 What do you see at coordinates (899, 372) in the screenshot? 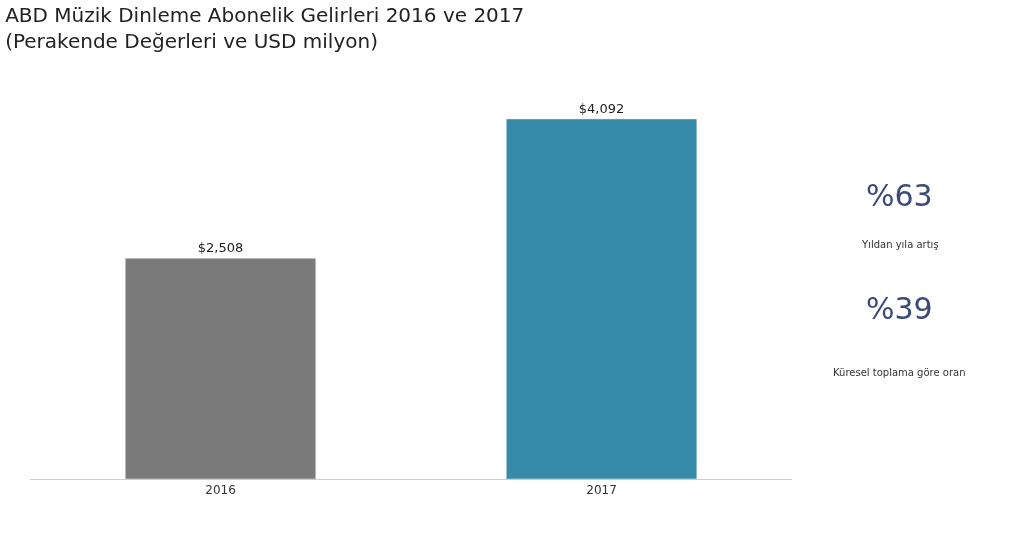
I see `text: Küresel toplama göre oran` at bounding box center [899, 372].